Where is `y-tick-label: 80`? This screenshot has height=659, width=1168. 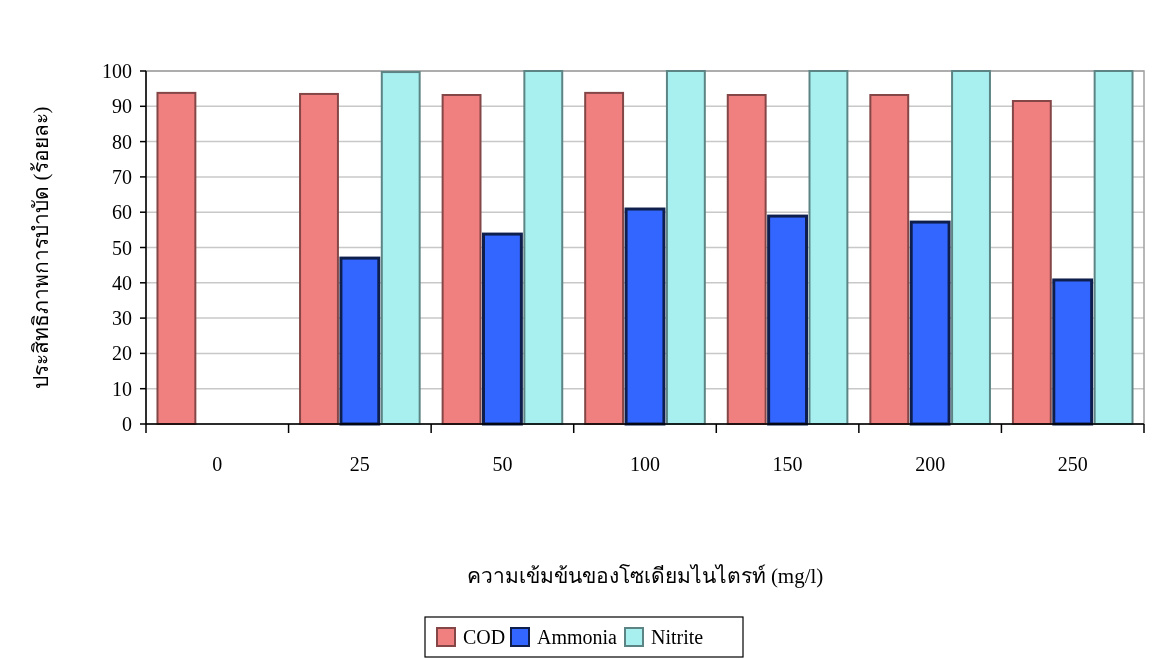
y-tick-label: 80 is located at coordinates (122, 141).